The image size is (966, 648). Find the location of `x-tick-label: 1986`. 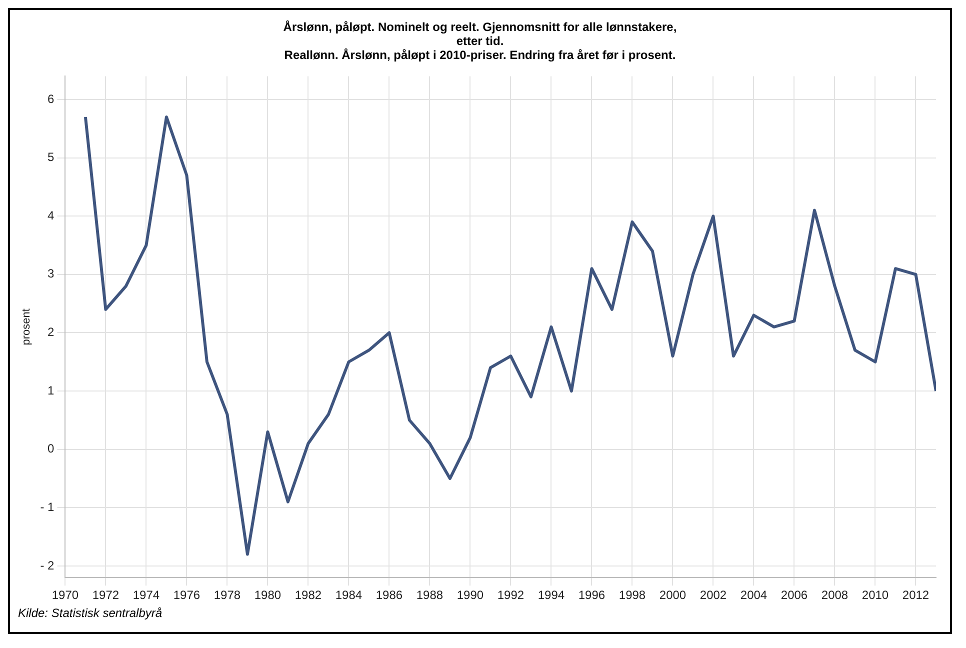

x-tick-label: 1986 is located at coordinates (389, 595).